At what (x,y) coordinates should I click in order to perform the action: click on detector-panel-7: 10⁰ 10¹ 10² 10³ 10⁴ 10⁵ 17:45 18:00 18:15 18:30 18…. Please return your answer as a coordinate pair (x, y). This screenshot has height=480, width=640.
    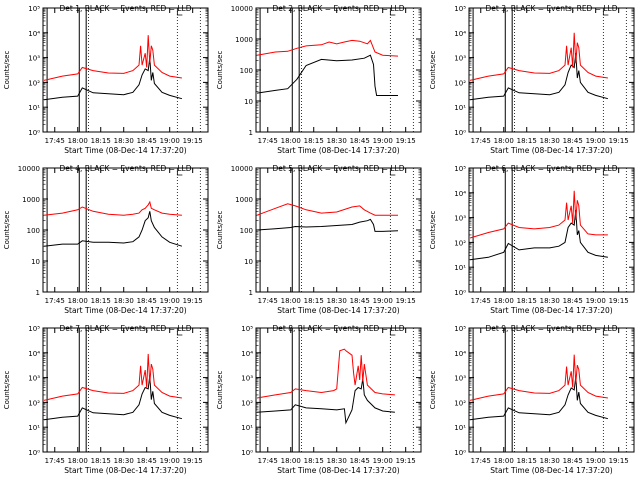
    Looking at the image, I should click on (106, 399).